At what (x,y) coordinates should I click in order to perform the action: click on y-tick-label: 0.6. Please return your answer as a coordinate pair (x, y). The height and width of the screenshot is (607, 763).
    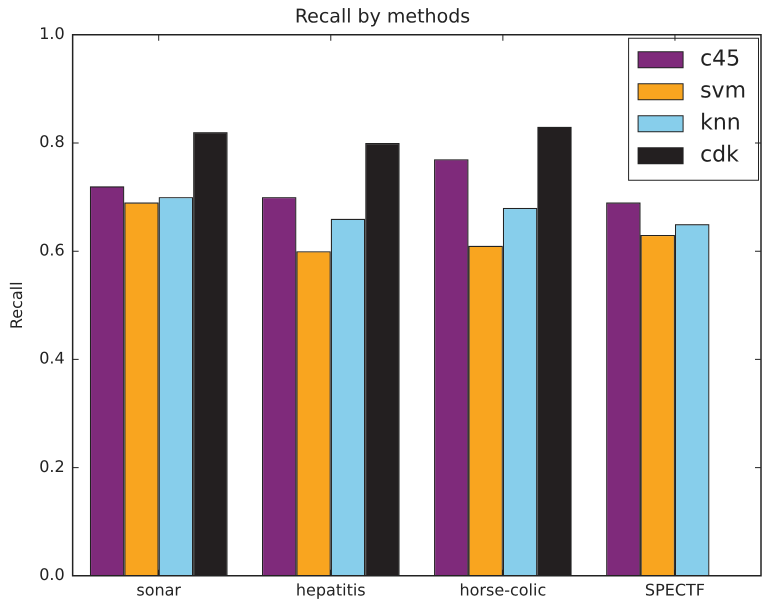
    Looking at the image, I should click on (52, 250).